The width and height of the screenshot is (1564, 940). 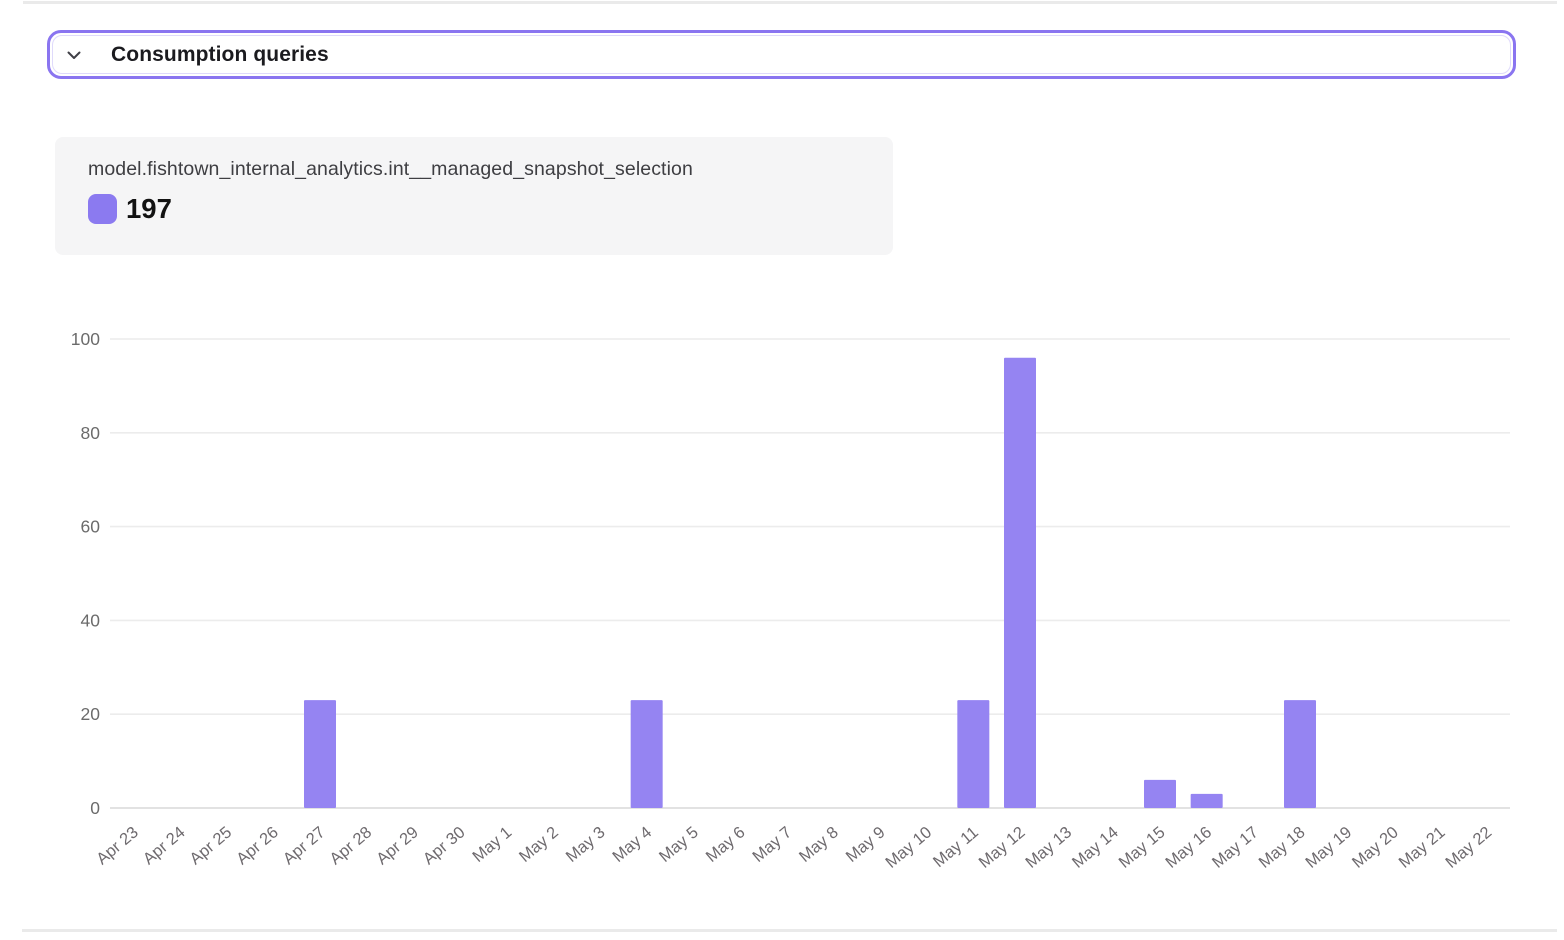 I want to click on x-tick-label-may-11: May 11, so click(x=956, y=847).